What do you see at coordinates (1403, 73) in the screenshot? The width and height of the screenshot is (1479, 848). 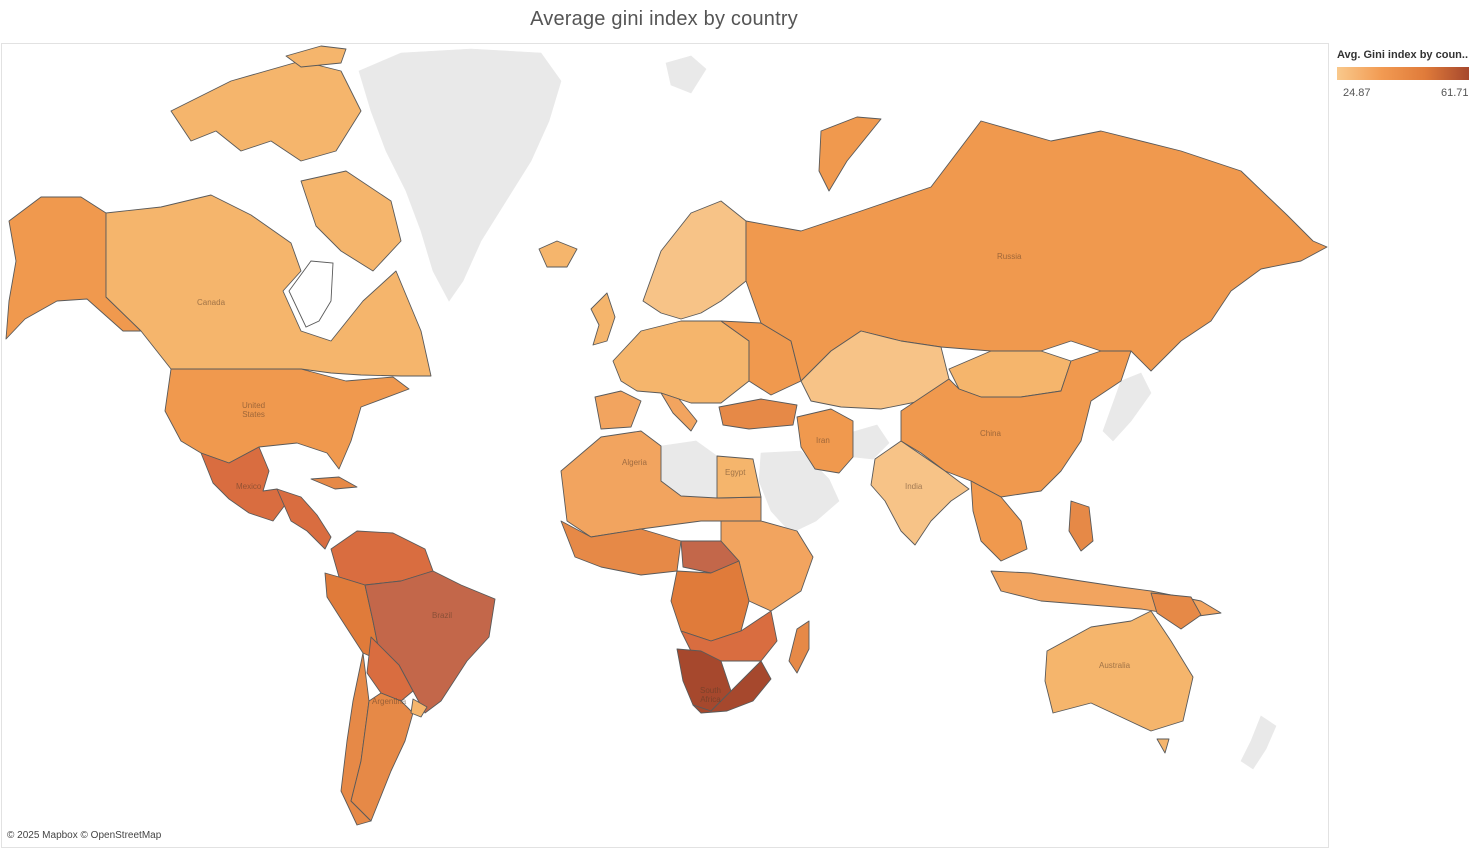 I see `legend-gradient-bar` at bounding box center [1403, 73].